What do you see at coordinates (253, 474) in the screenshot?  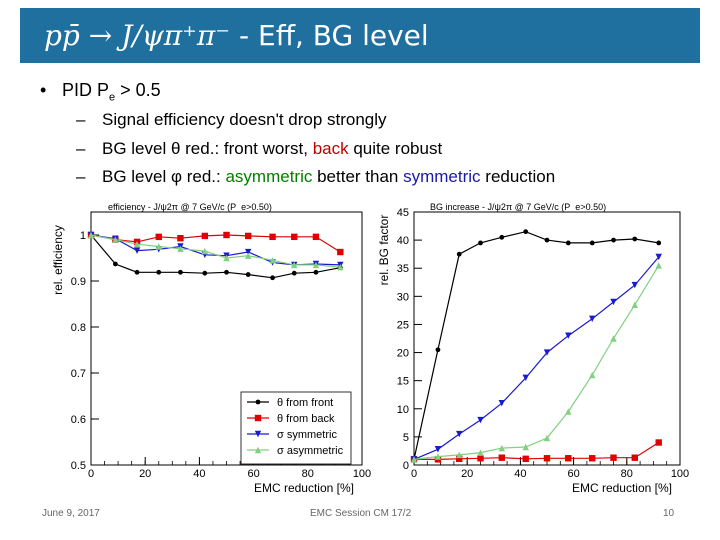 I see `chart-1-xtick-label: 60` at bounding box center [253, 474].